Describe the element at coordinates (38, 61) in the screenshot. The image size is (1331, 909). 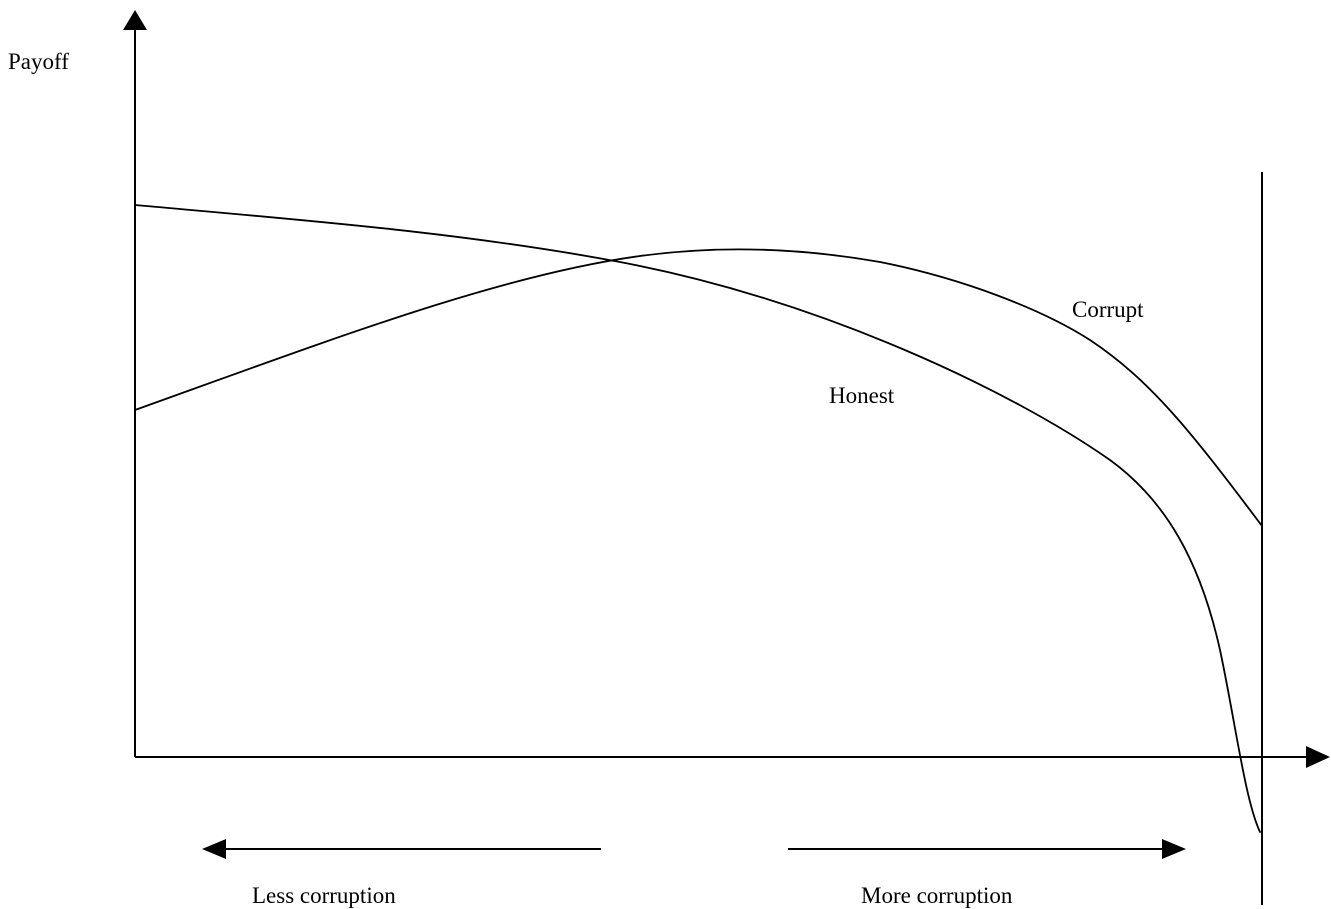
I see `y-axis-label: Payoff` at that location.